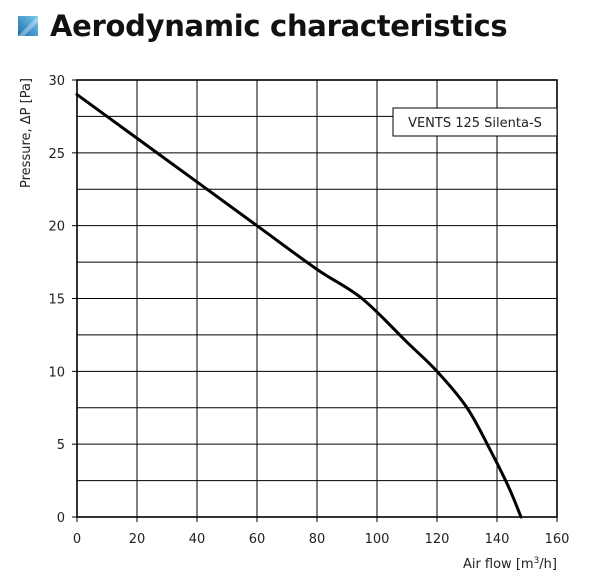 This screenshot has height=586, width=600. I want to click on x-tick-label: 140, so click(497, 539).